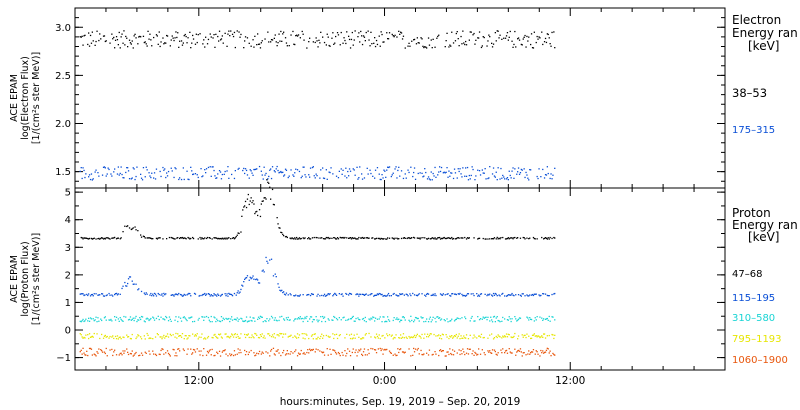 The image size is (800, 410). I want to click on legend-title: Energy ran, so click(765, 225).